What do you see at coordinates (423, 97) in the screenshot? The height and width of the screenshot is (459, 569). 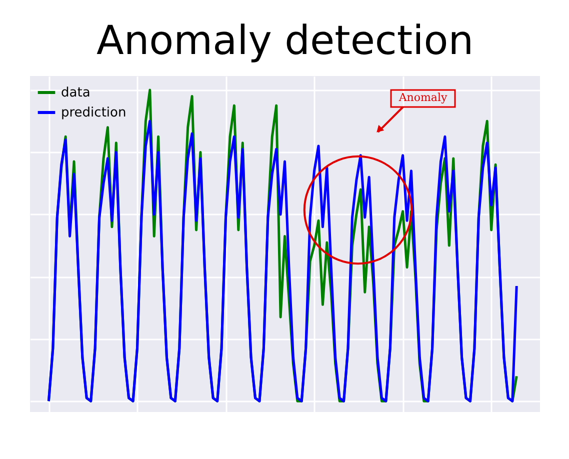 I see `annotation: Anomaly` at bounding box center [423, 97].